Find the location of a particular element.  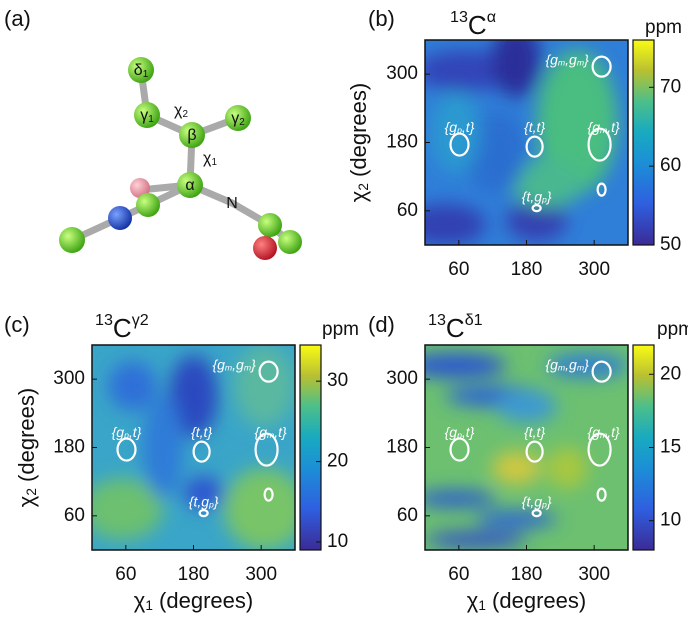

panel-label: (b) is located at coordinates (381, 18).